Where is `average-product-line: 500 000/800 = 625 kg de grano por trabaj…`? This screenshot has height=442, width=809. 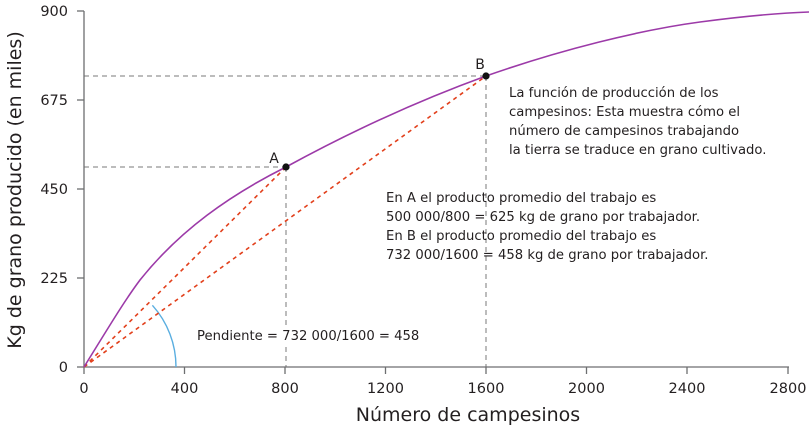 average-product-line: 500 000/800 = 625 kg de grano por trabaj… is located at coordinates (543, 217).